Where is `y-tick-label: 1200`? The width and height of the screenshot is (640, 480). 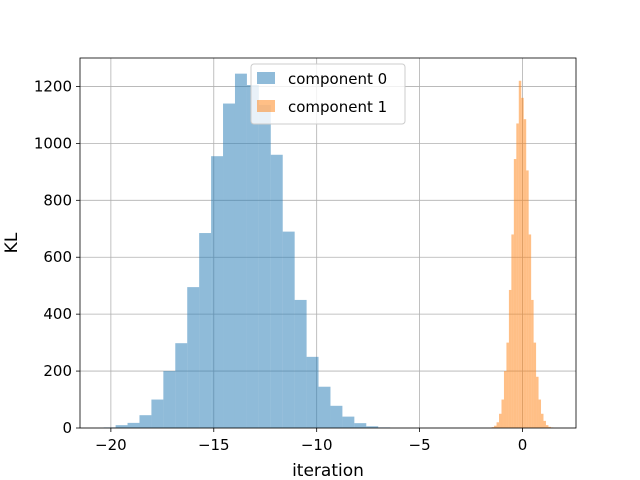
y-tick-label: 1200 is located at coordinates (53, 86).